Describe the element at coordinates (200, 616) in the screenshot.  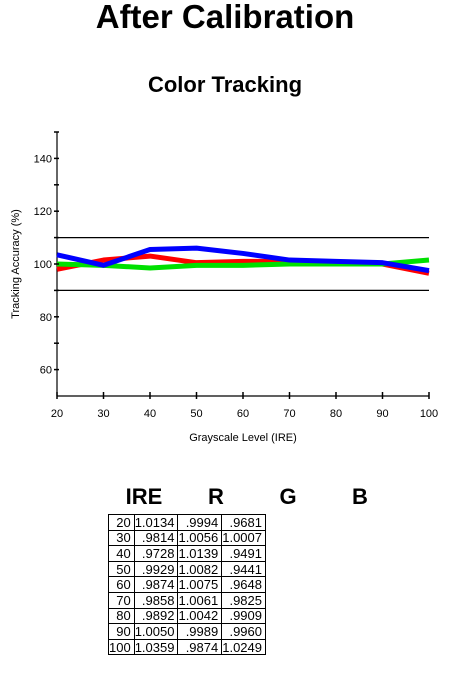
I see `table-cell-g: 1.0042` at that location.